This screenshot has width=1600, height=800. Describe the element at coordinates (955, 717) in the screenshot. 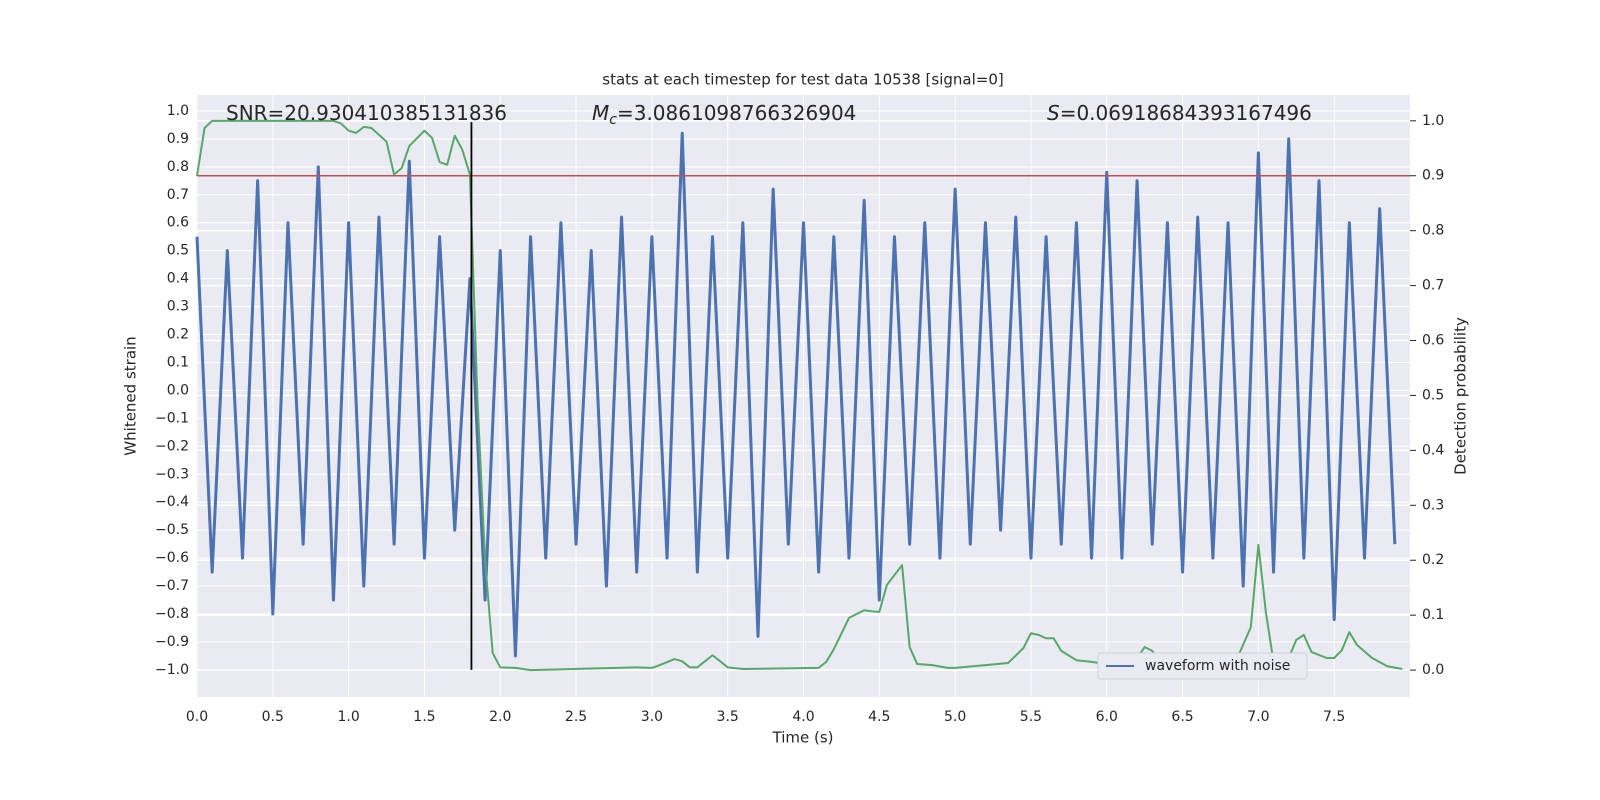

I see `x-tick-label: 5.0` at that location.